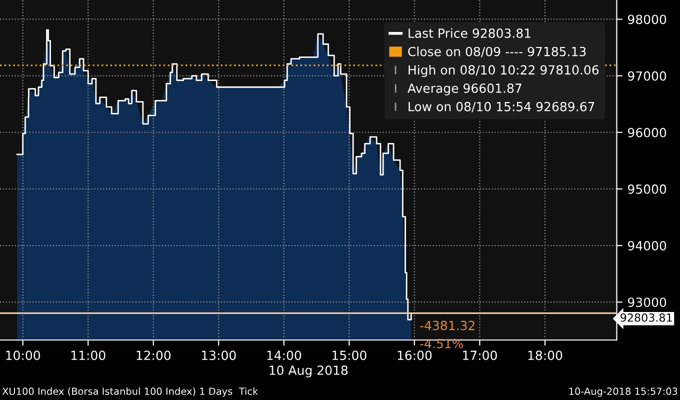  I want to click on annotation: High on 08/10 10:22 97810.06, so click(503, 71).